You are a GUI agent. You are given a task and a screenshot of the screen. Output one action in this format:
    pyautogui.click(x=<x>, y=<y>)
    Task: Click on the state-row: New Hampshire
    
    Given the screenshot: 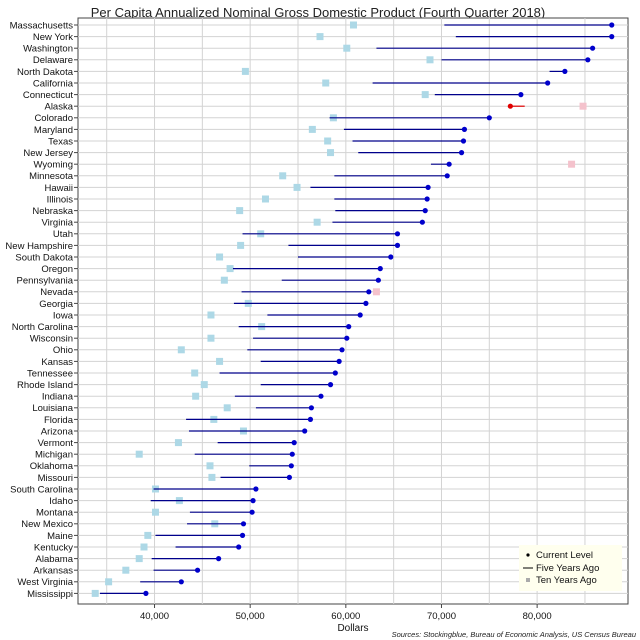 What is the action you would take?
    pyautogui.click(x=316, y=246)
    